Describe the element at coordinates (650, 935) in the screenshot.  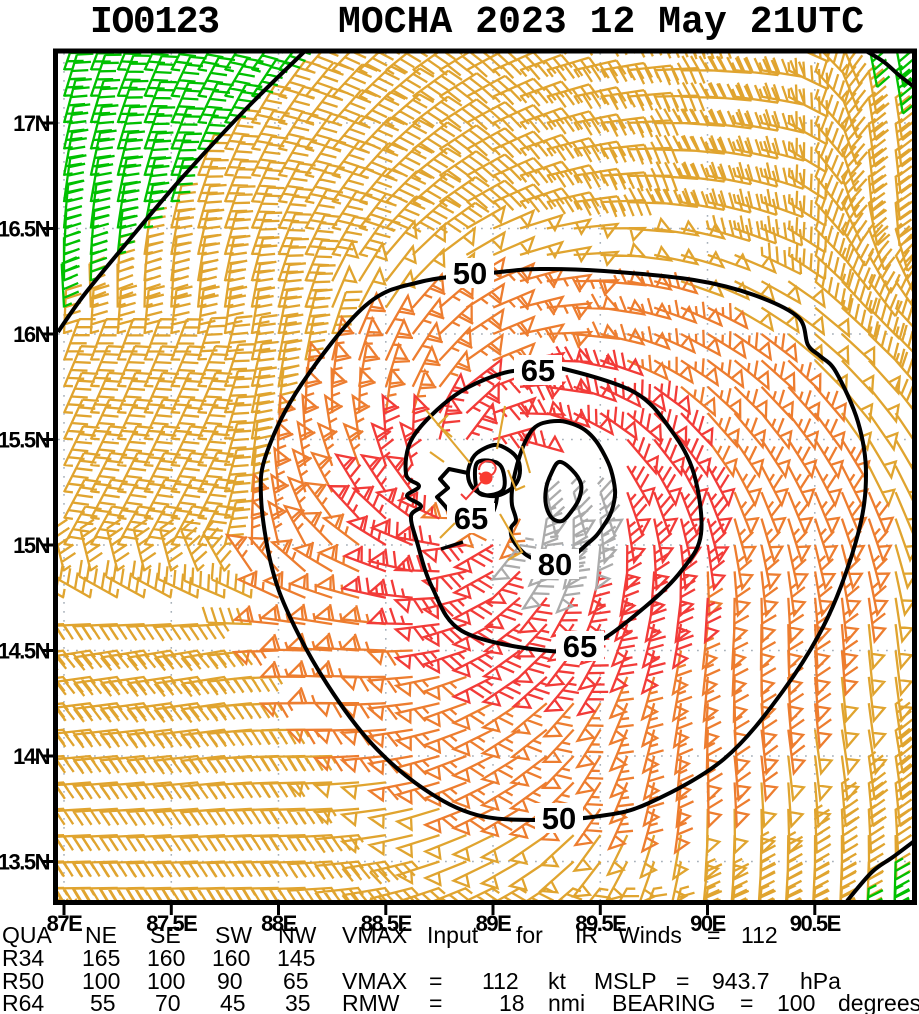
I see `svg-text: Winds` at that location.